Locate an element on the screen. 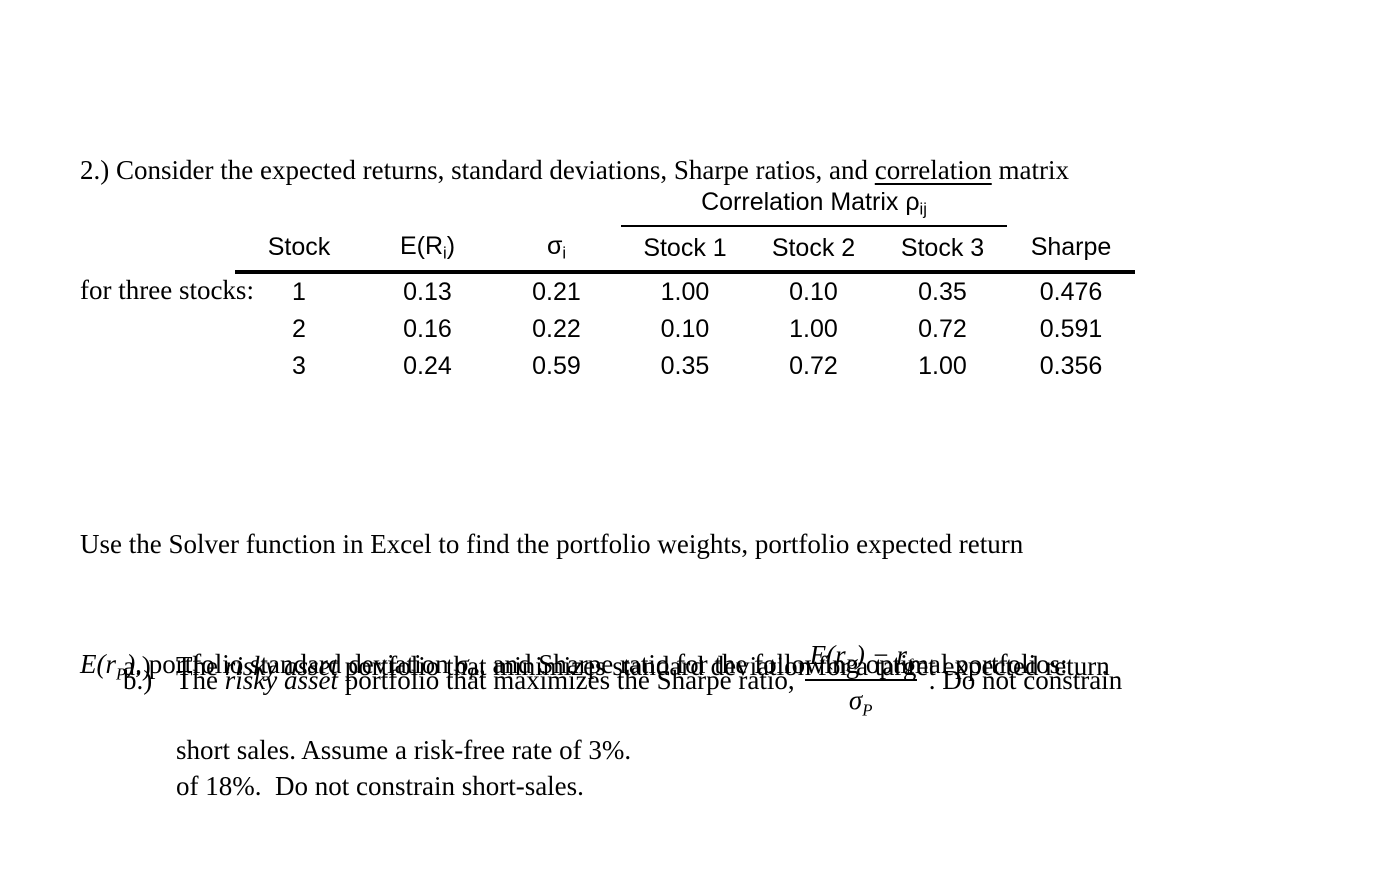 The image size is (1374, 886). cell-expected-return: 0.13 is located at coordinates (427, 291).